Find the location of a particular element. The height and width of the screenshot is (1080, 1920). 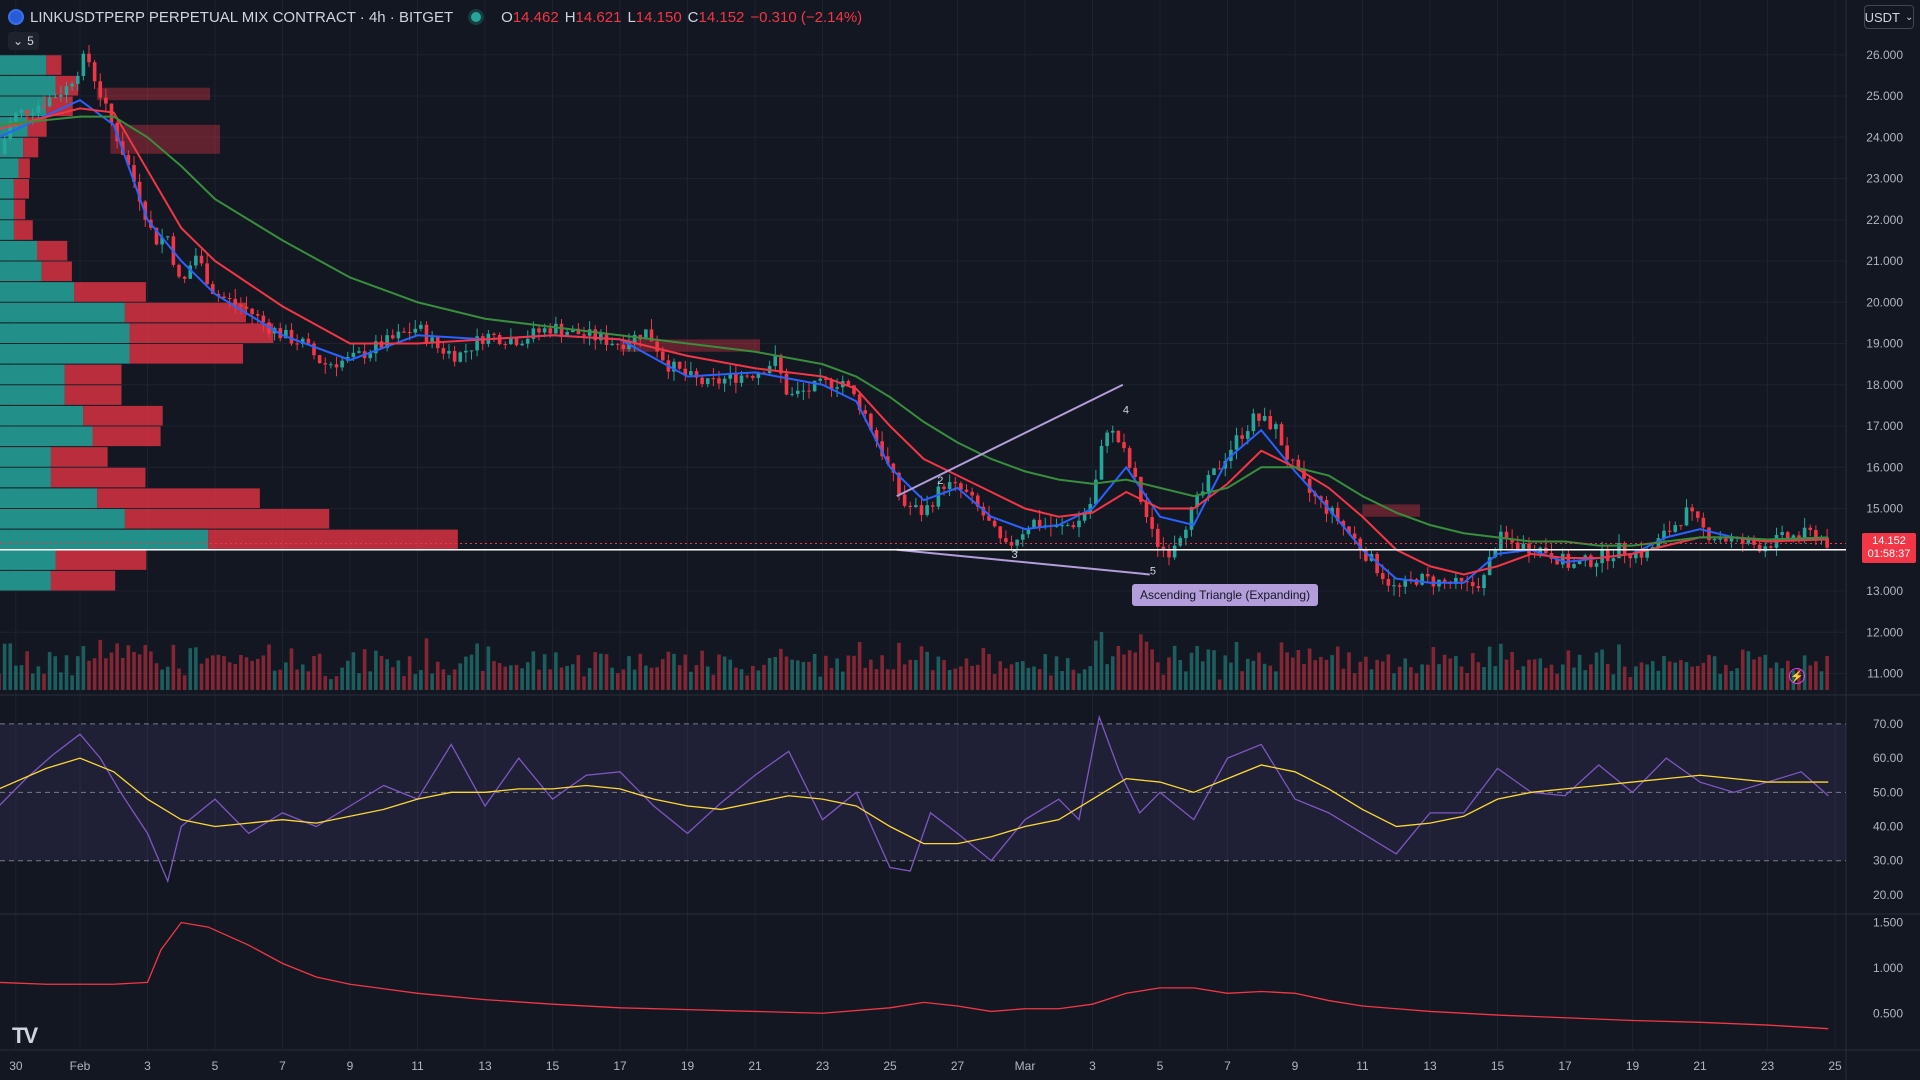

pattern-label: Ascending Triangle (Expanding) is located at coordinates (1225, 595).